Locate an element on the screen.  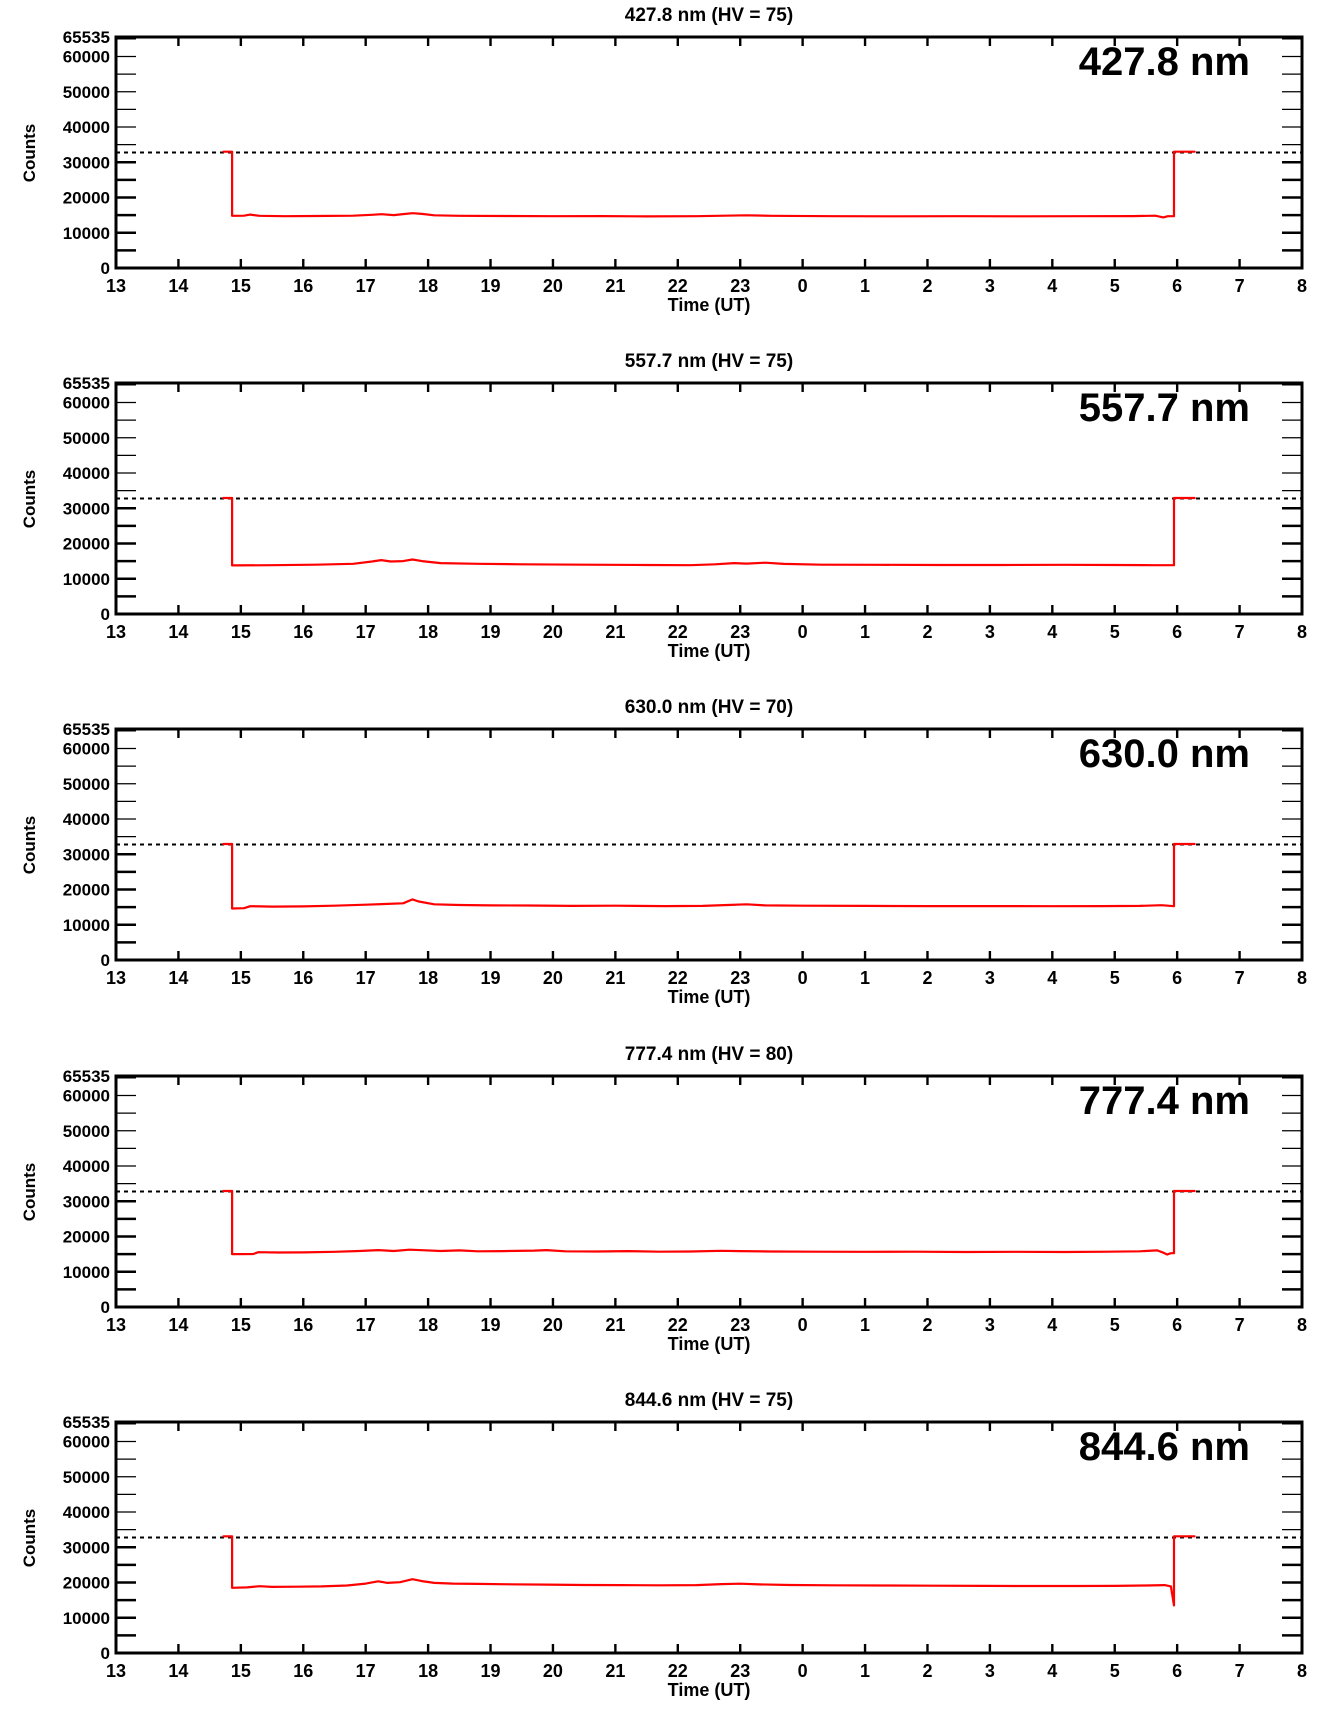
svg-text: 7 is located at coordinates (1240, 632).